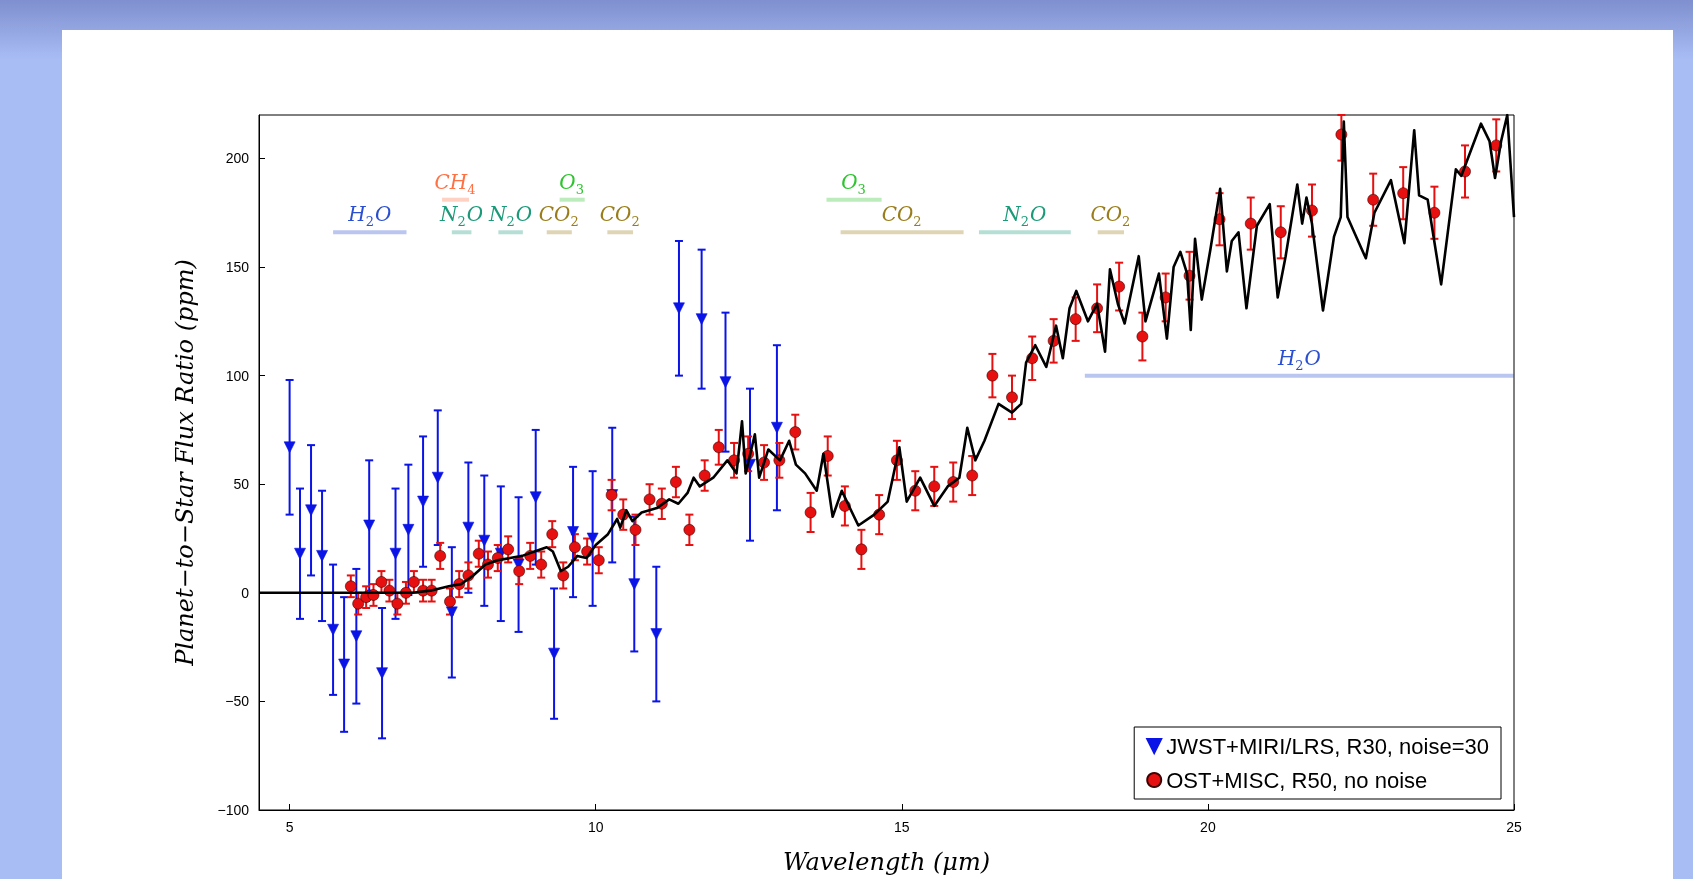 Image resolution: width=1693 pixels, height=879 pixels. Describe the element at coordinates (185, 463) in the screenshot. I see `y-axis-title: Planet−to−Star Flux Ratio (ppm)` at that location.